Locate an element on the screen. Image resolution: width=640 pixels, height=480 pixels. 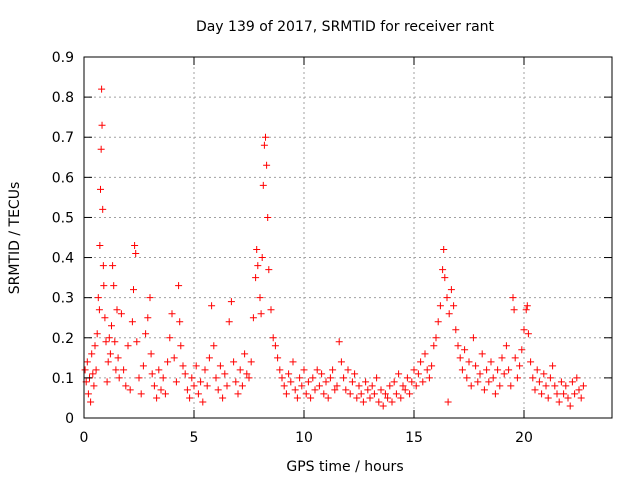
y-tick-label: 0.6 is located at coordinates (63, 178).